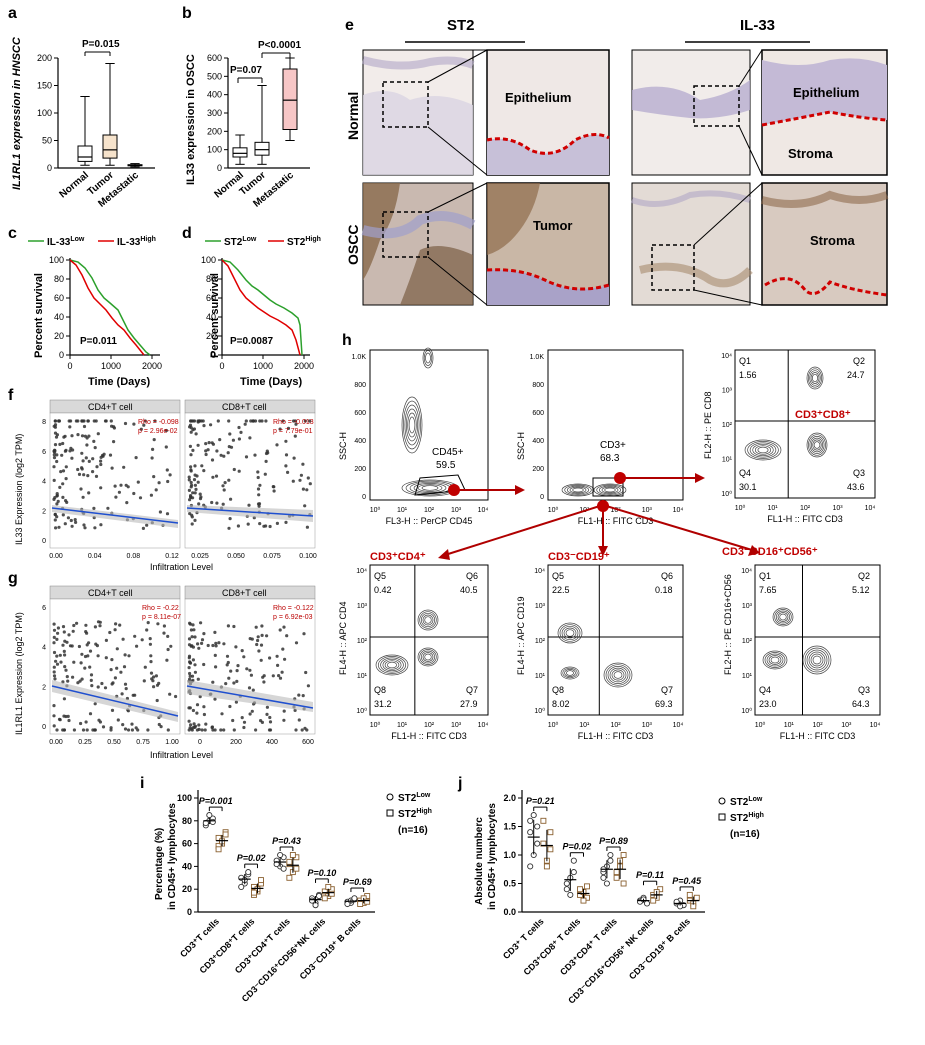 The height and width of the screenshot is (1045, 925). What do you see at coordinates (772, 508) in the screenshot?
I see `flow-xtick-label: 10¹` at bounding box center [772, 508].